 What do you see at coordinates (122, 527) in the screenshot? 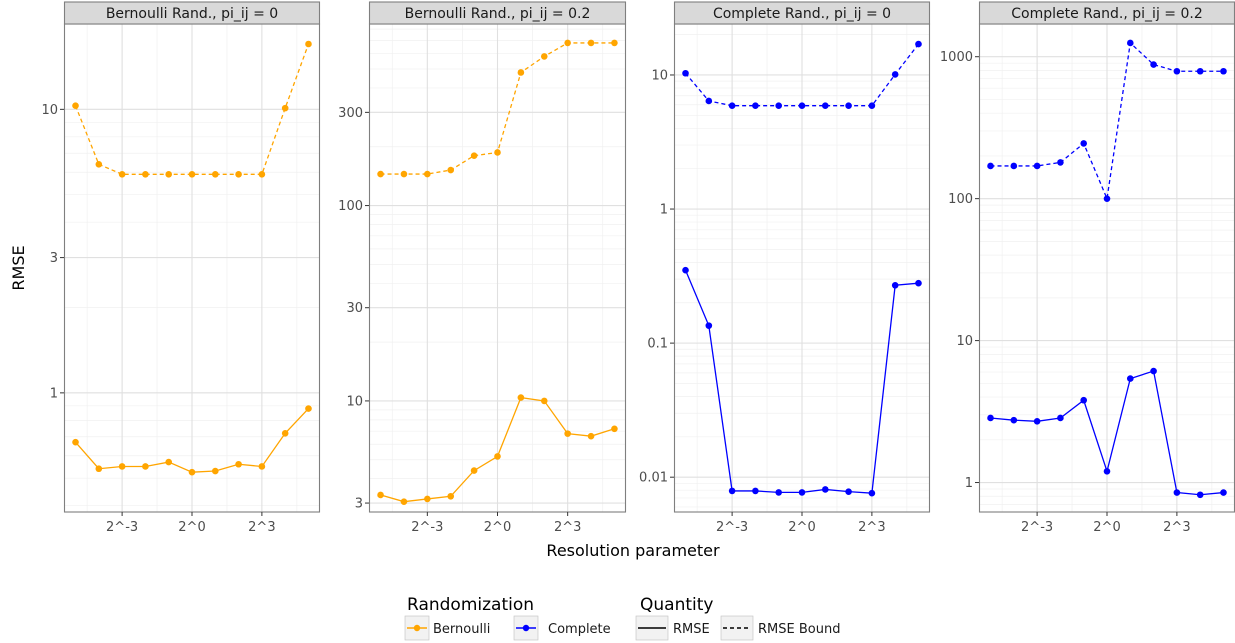
I see `x-tick-label: 2^-3` at bounding box center [122, 527].